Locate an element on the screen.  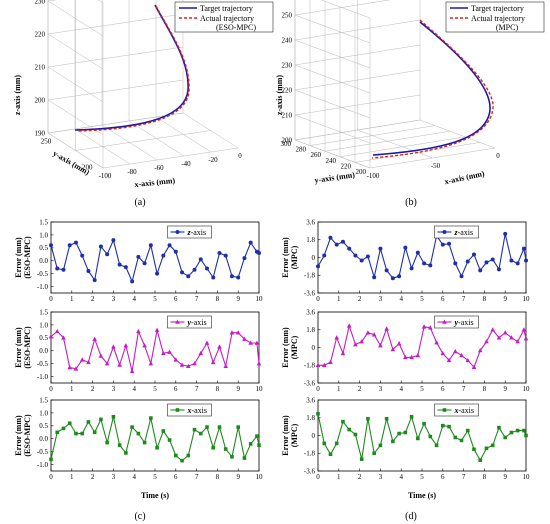
y-tick-label: 1.8 is located at coordinates (310, 418).